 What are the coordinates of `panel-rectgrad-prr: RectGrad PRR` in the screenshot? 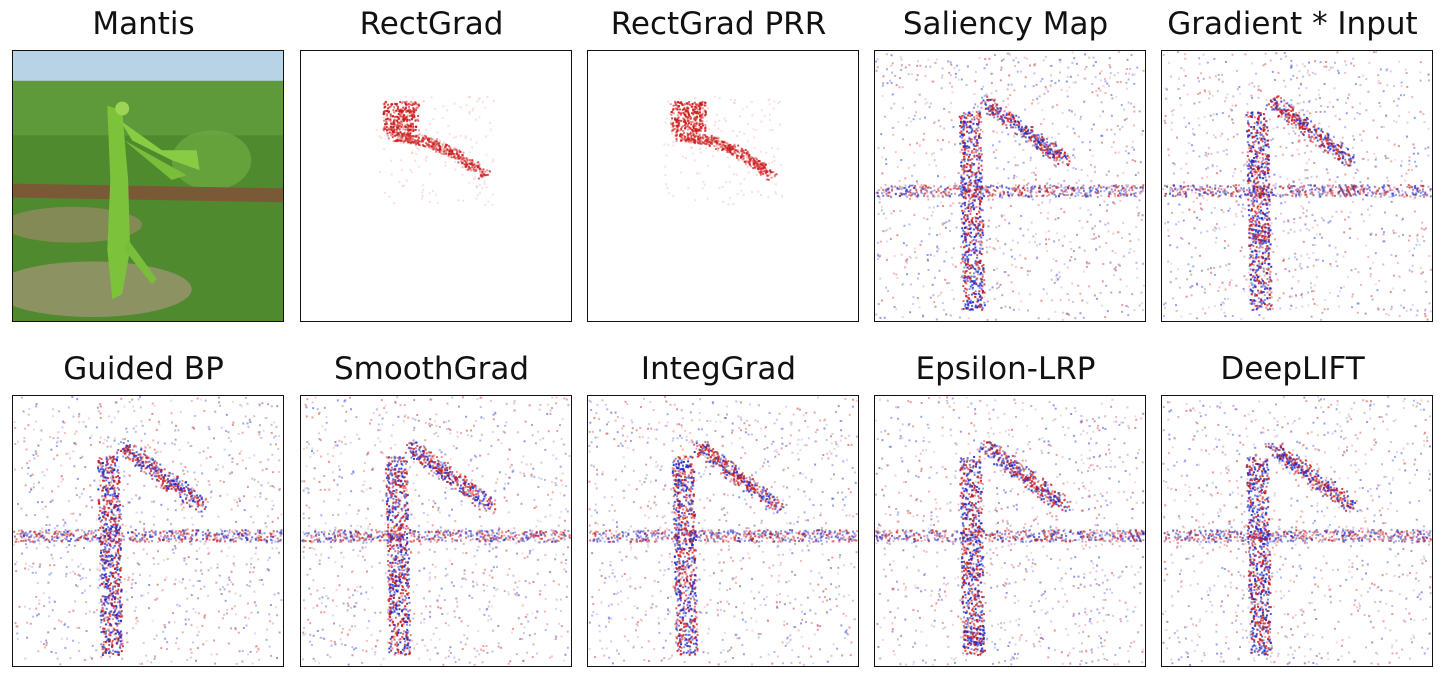 It's located at (718, 165).